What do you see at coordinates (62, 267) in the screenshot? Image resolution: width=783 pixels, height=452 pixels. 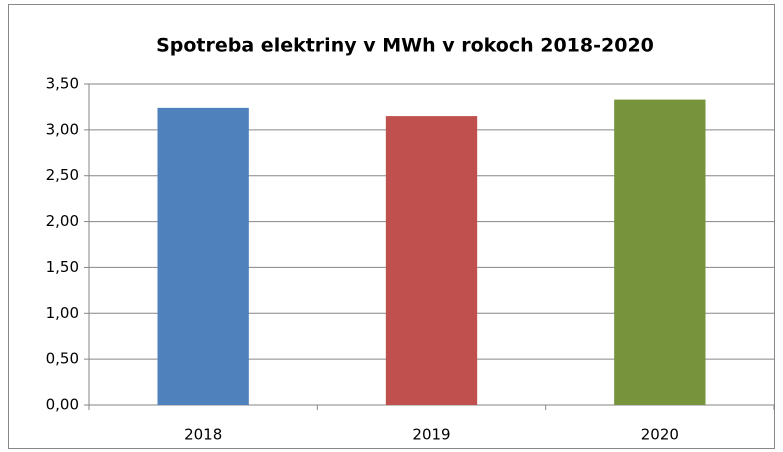 I see `y-tick-label: 1,50` at bounding box center [62, 267].